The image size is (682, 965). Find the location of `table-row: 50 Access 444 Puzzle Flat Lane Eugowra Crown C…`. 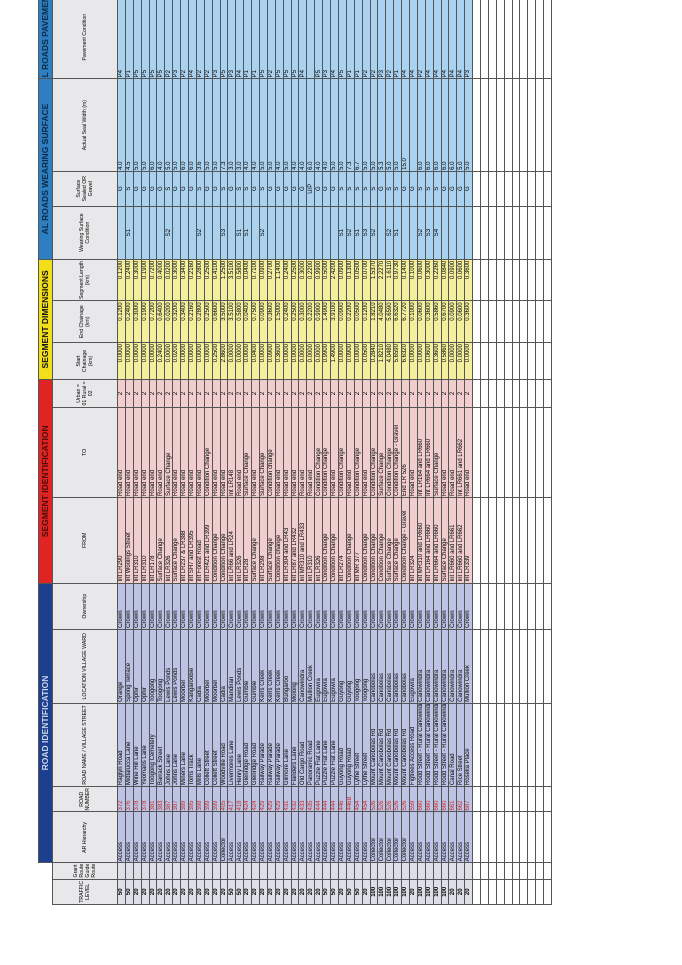

table-row: 50 Access 444 Puzzle Flat Lane Eugowra Crown C… is located at coordinates (326, 452).